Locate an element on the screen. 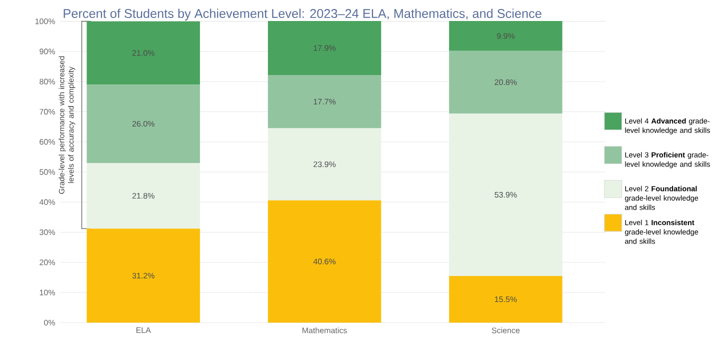  data-label: 15.5% is located at coordinates (505, 299).